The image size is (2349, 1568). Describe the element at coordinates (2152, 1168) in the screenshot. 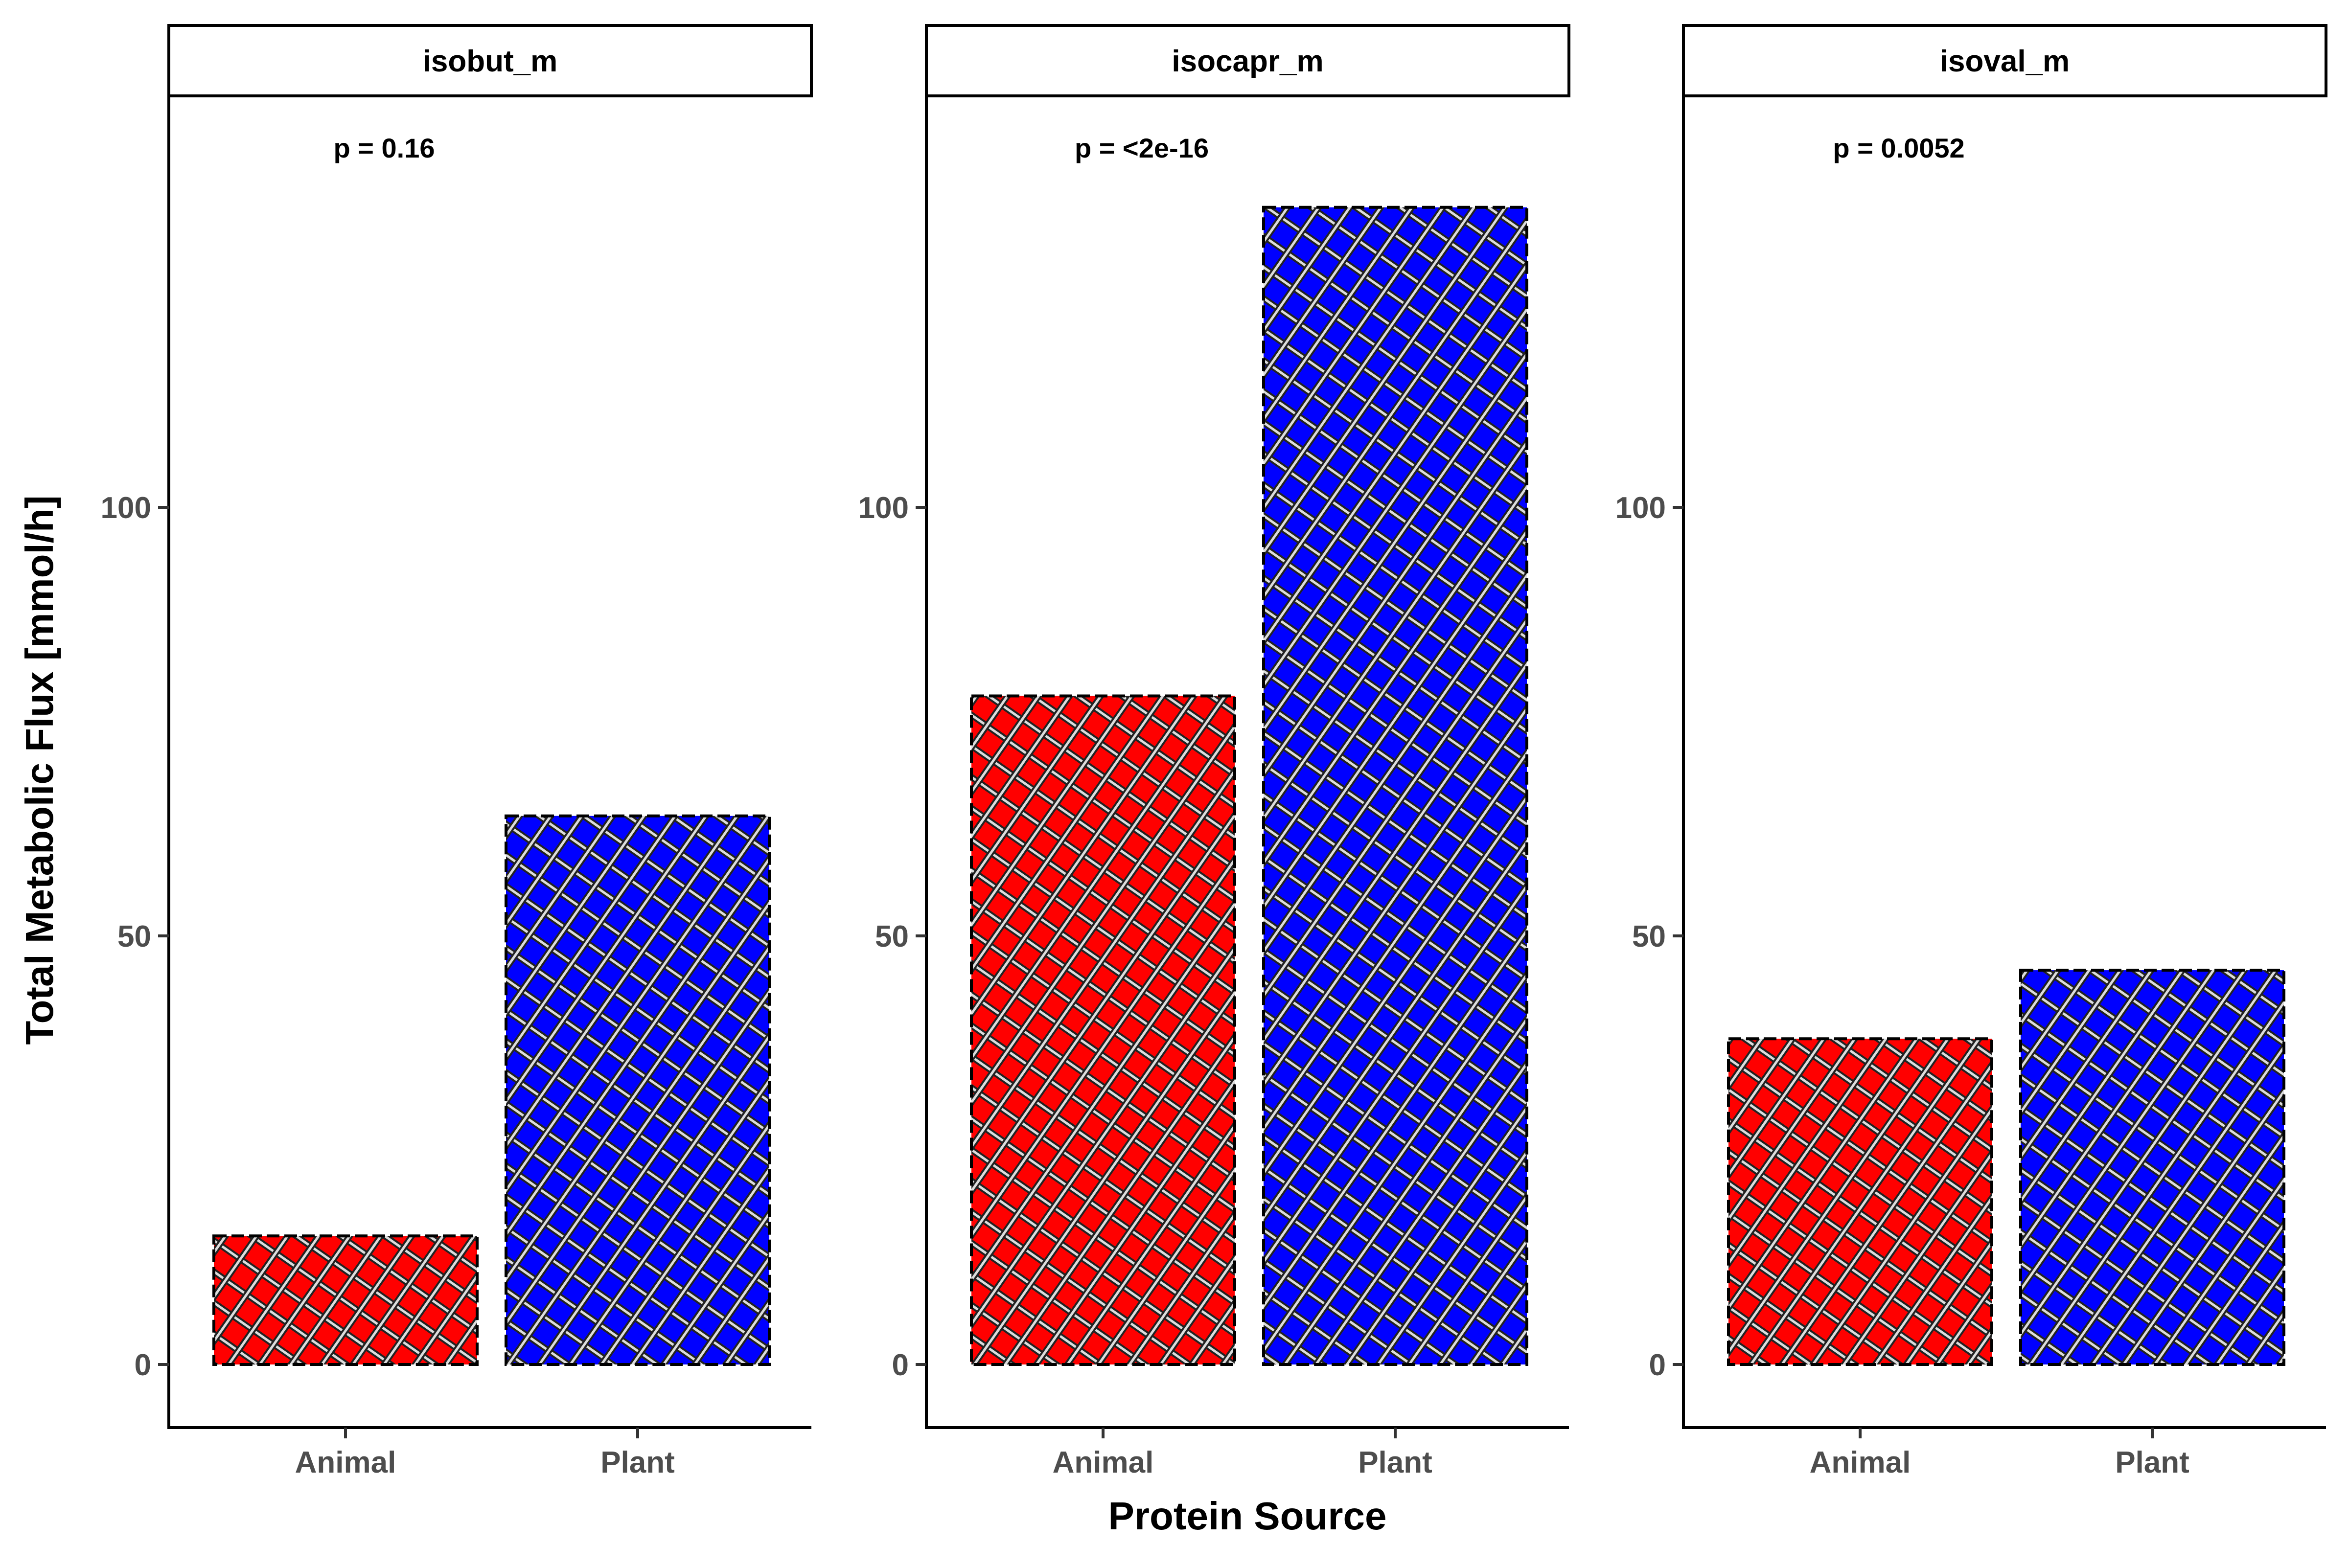

I see `bar-isoval_m-plant` at that location.